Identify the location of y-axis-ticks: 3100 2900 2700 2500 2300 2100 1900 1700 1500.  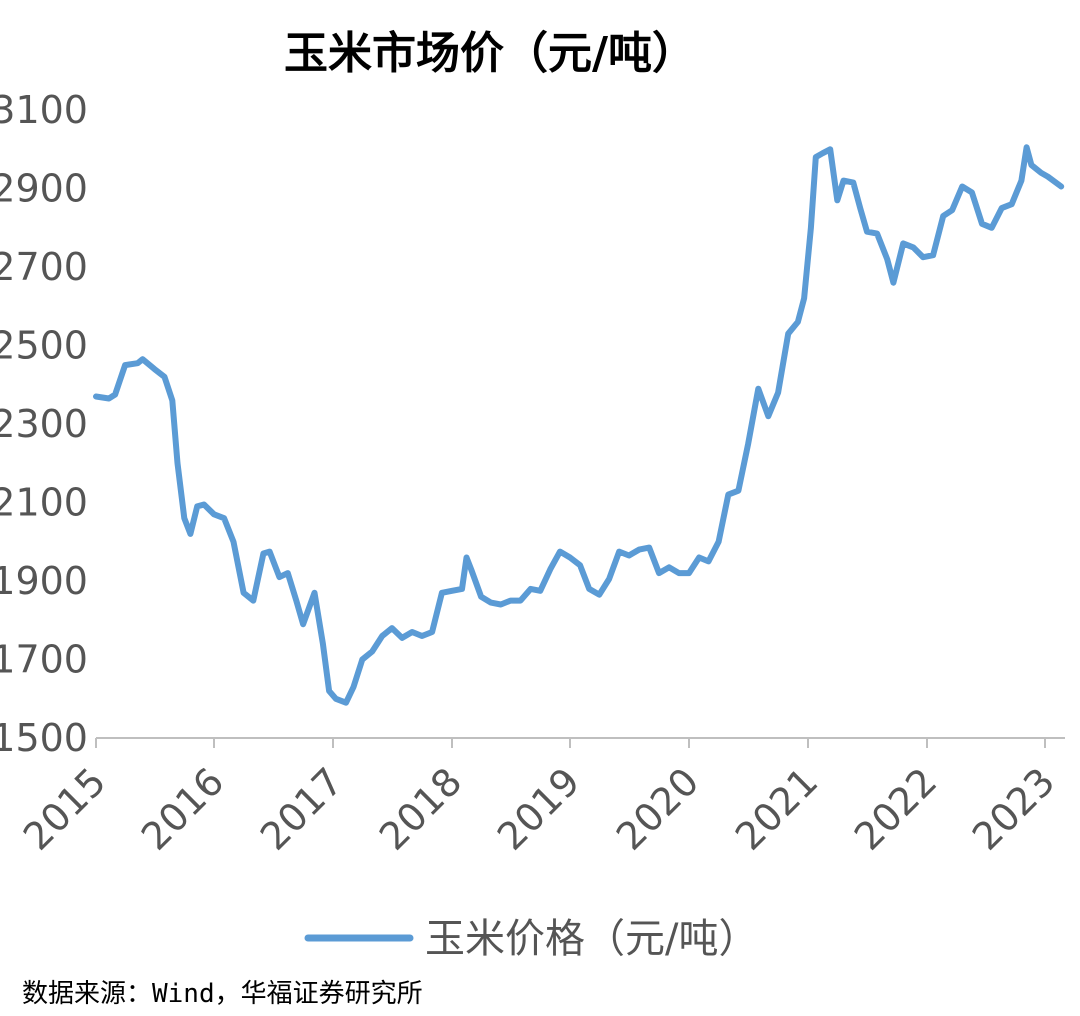
(44, 424).